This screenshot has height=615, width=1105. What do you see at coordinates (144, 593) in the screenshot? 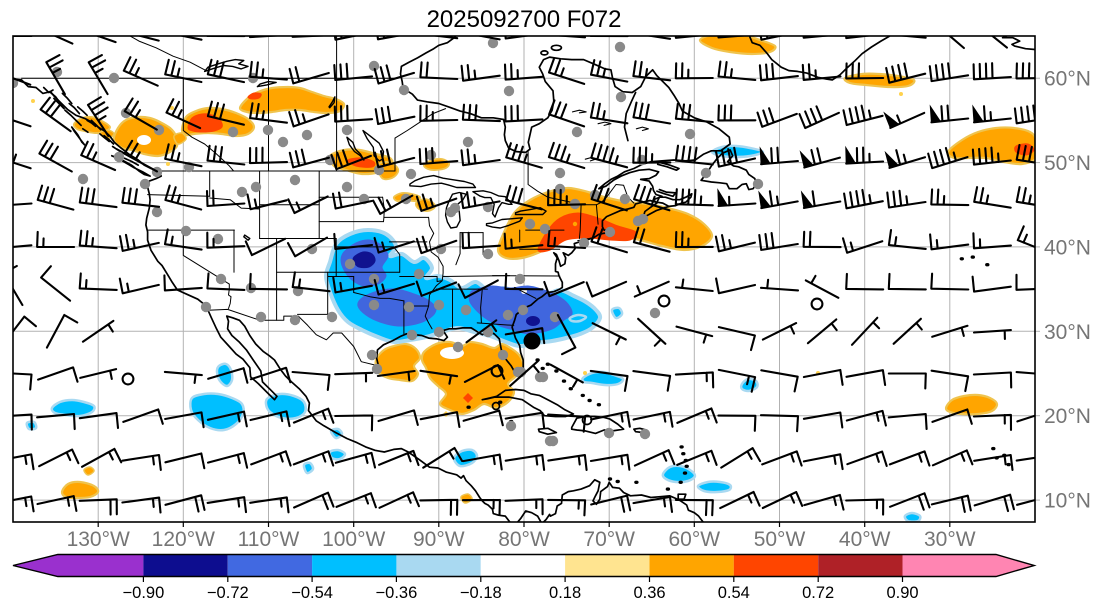
I see `svg-text: −0.90` at bounding box center [144, 593].